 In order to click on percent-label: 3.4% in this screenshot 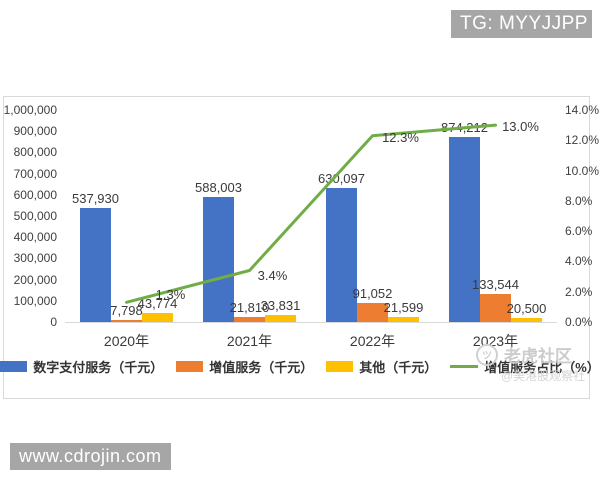, I will do `click(272, 275)`.